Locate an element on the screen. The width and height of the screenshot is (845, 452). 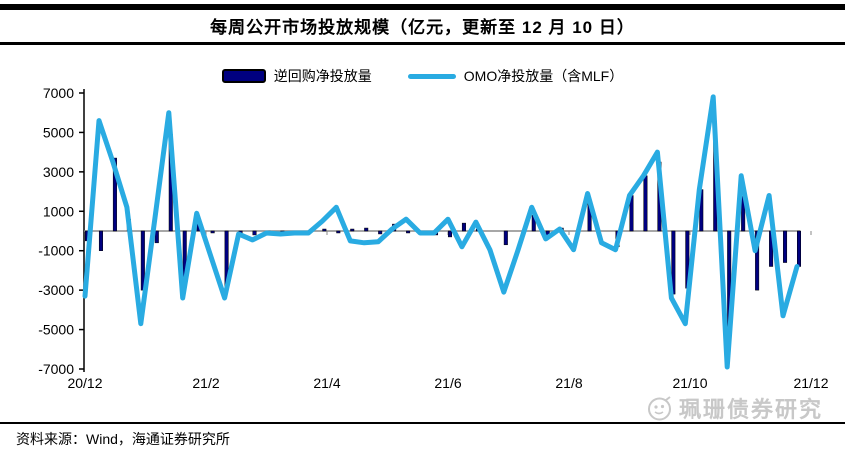
watermark-logo-icon is located at coordinates (659, 407).